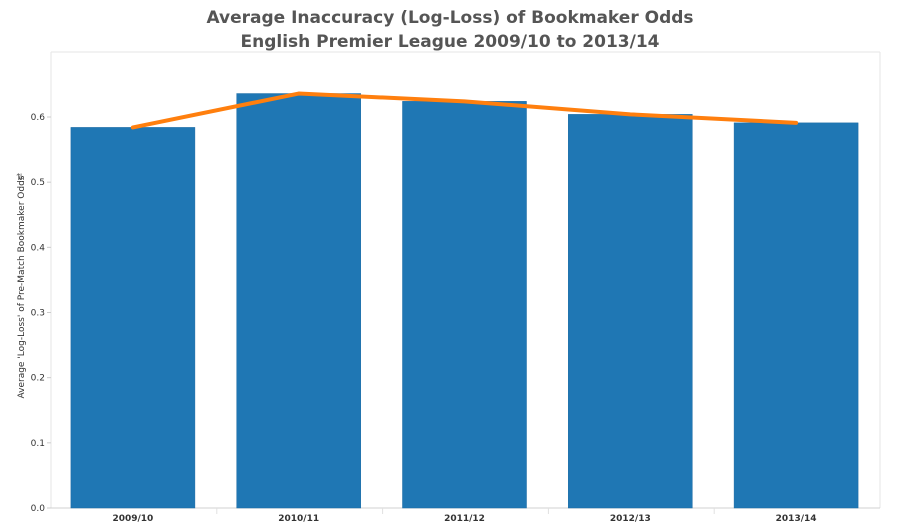 The image size is (900, 532). I want to click on y-tick-label: 0.0, so click(38, 509).